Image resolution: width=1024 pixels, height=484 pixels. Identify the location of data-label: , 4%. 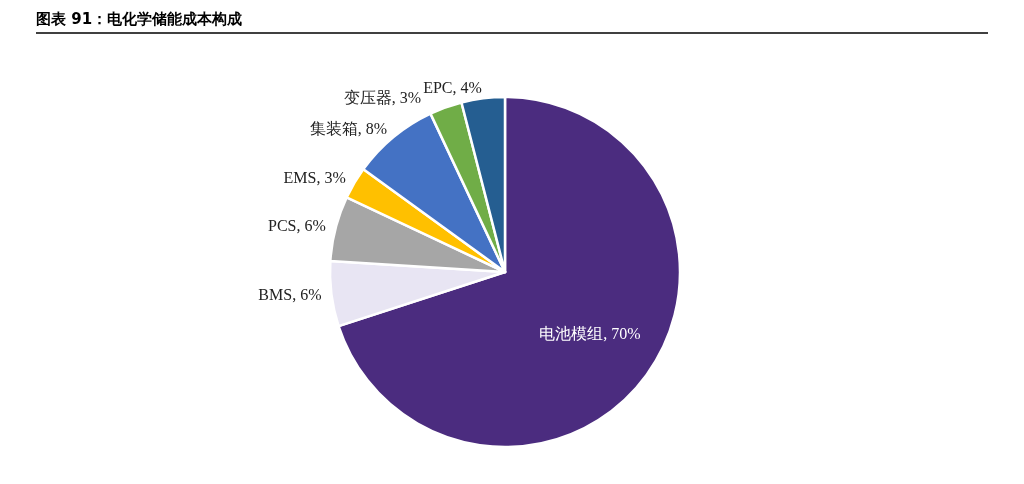
(467, 88).